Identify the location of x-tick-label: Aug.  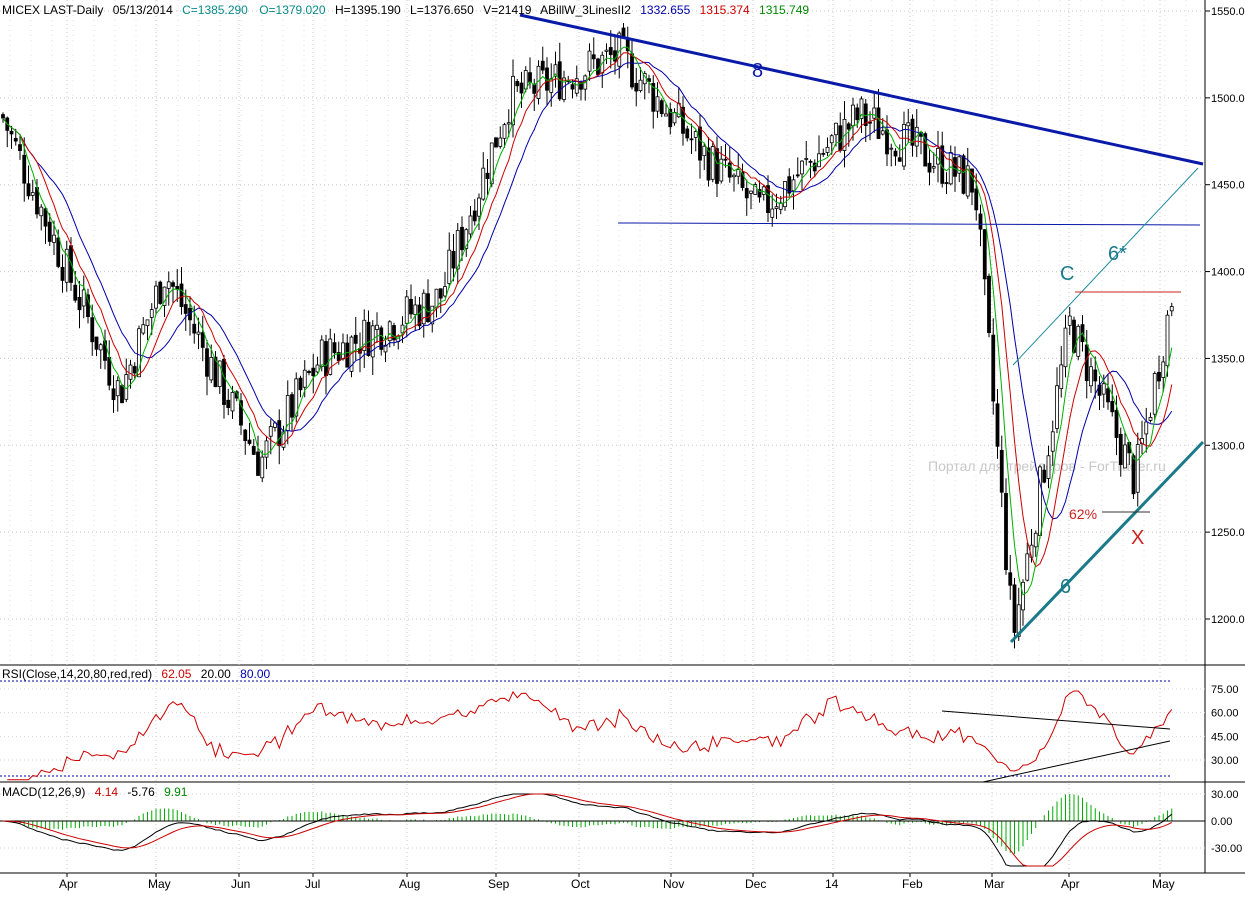
(409, 884).